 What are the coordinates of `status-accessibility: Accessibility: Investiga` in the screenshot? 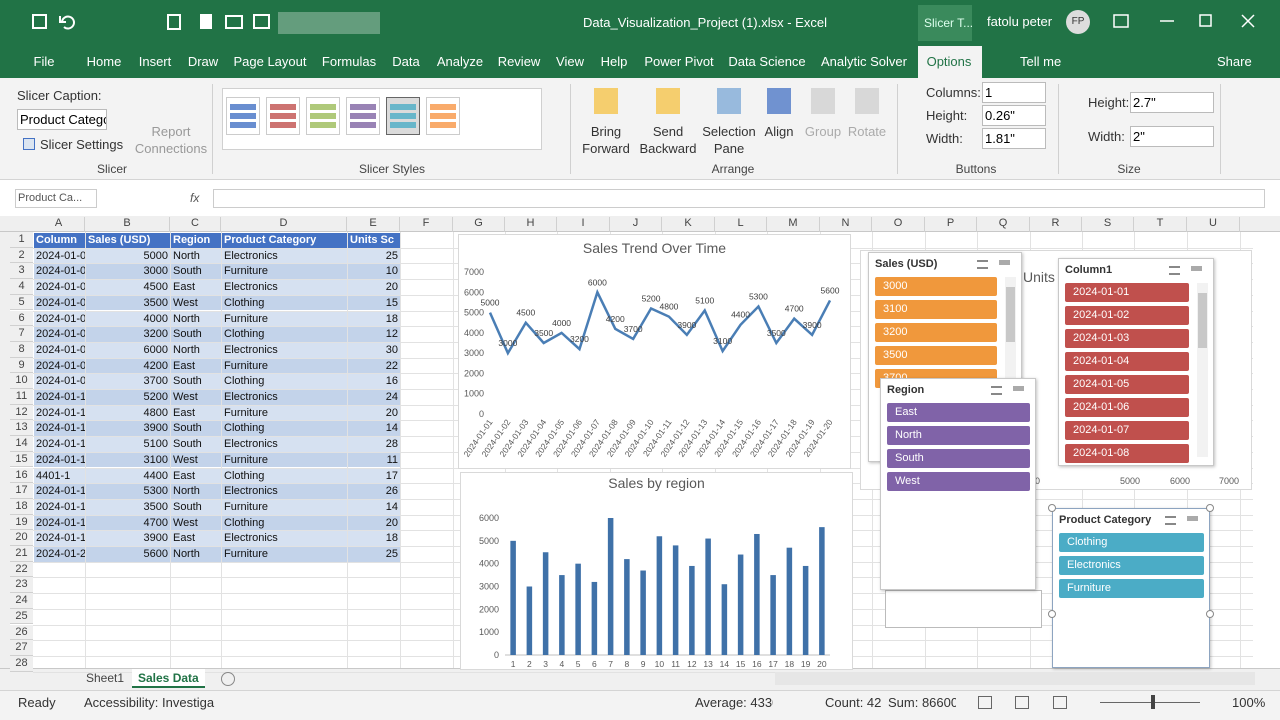 It's located at (149, 702).